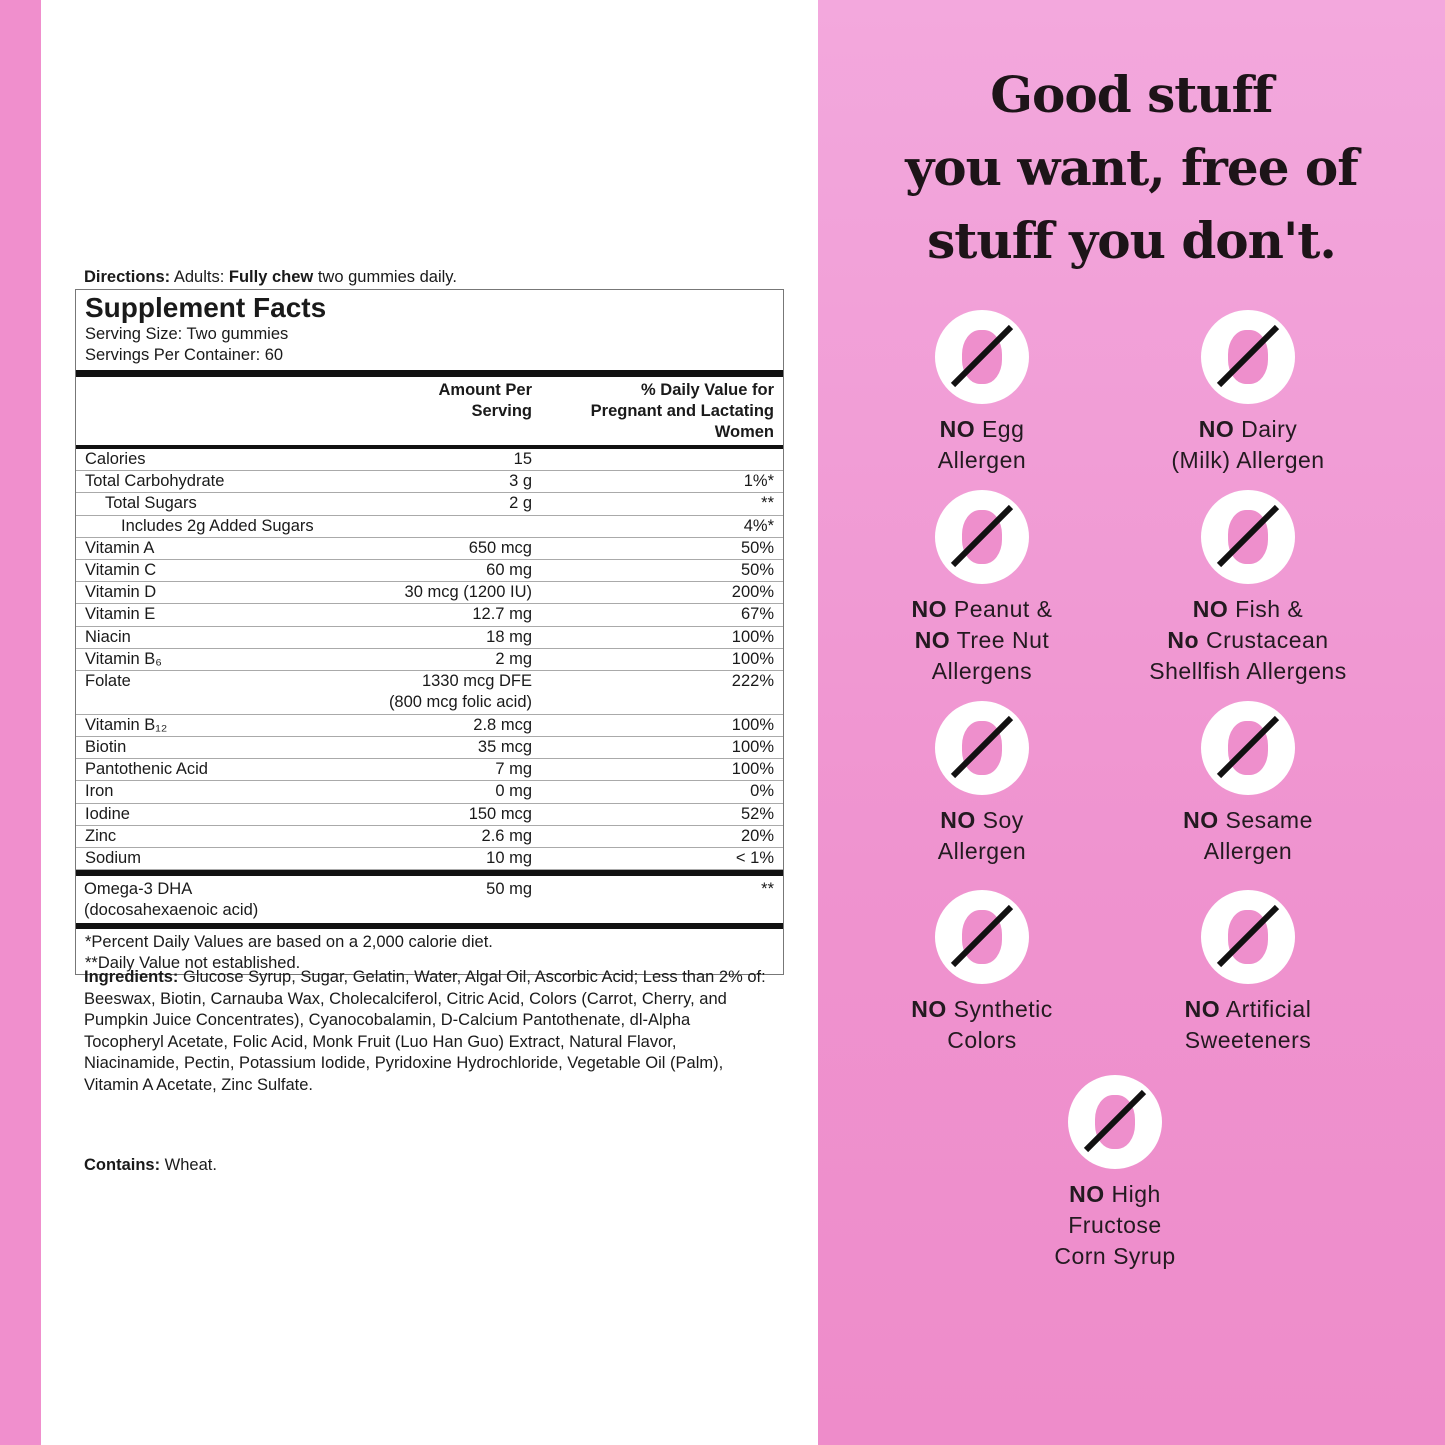  What do you see at coordinates (199, 277) in the screenshot?
I see `directions-pre: Adults:` at bounding box center [199, 277].